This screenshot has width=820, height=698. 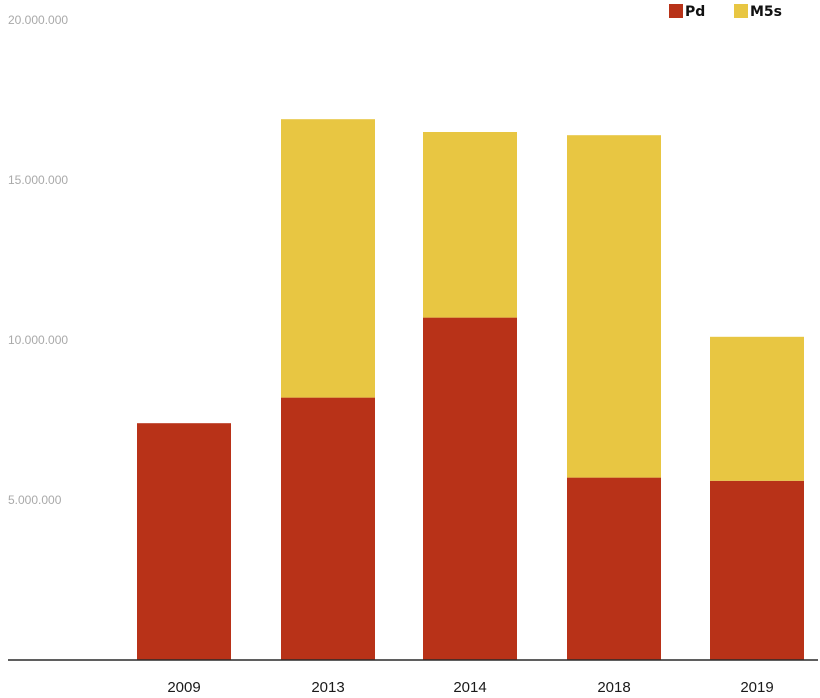 I want to click on bar-pd-2019, so click(x=757, y=570).